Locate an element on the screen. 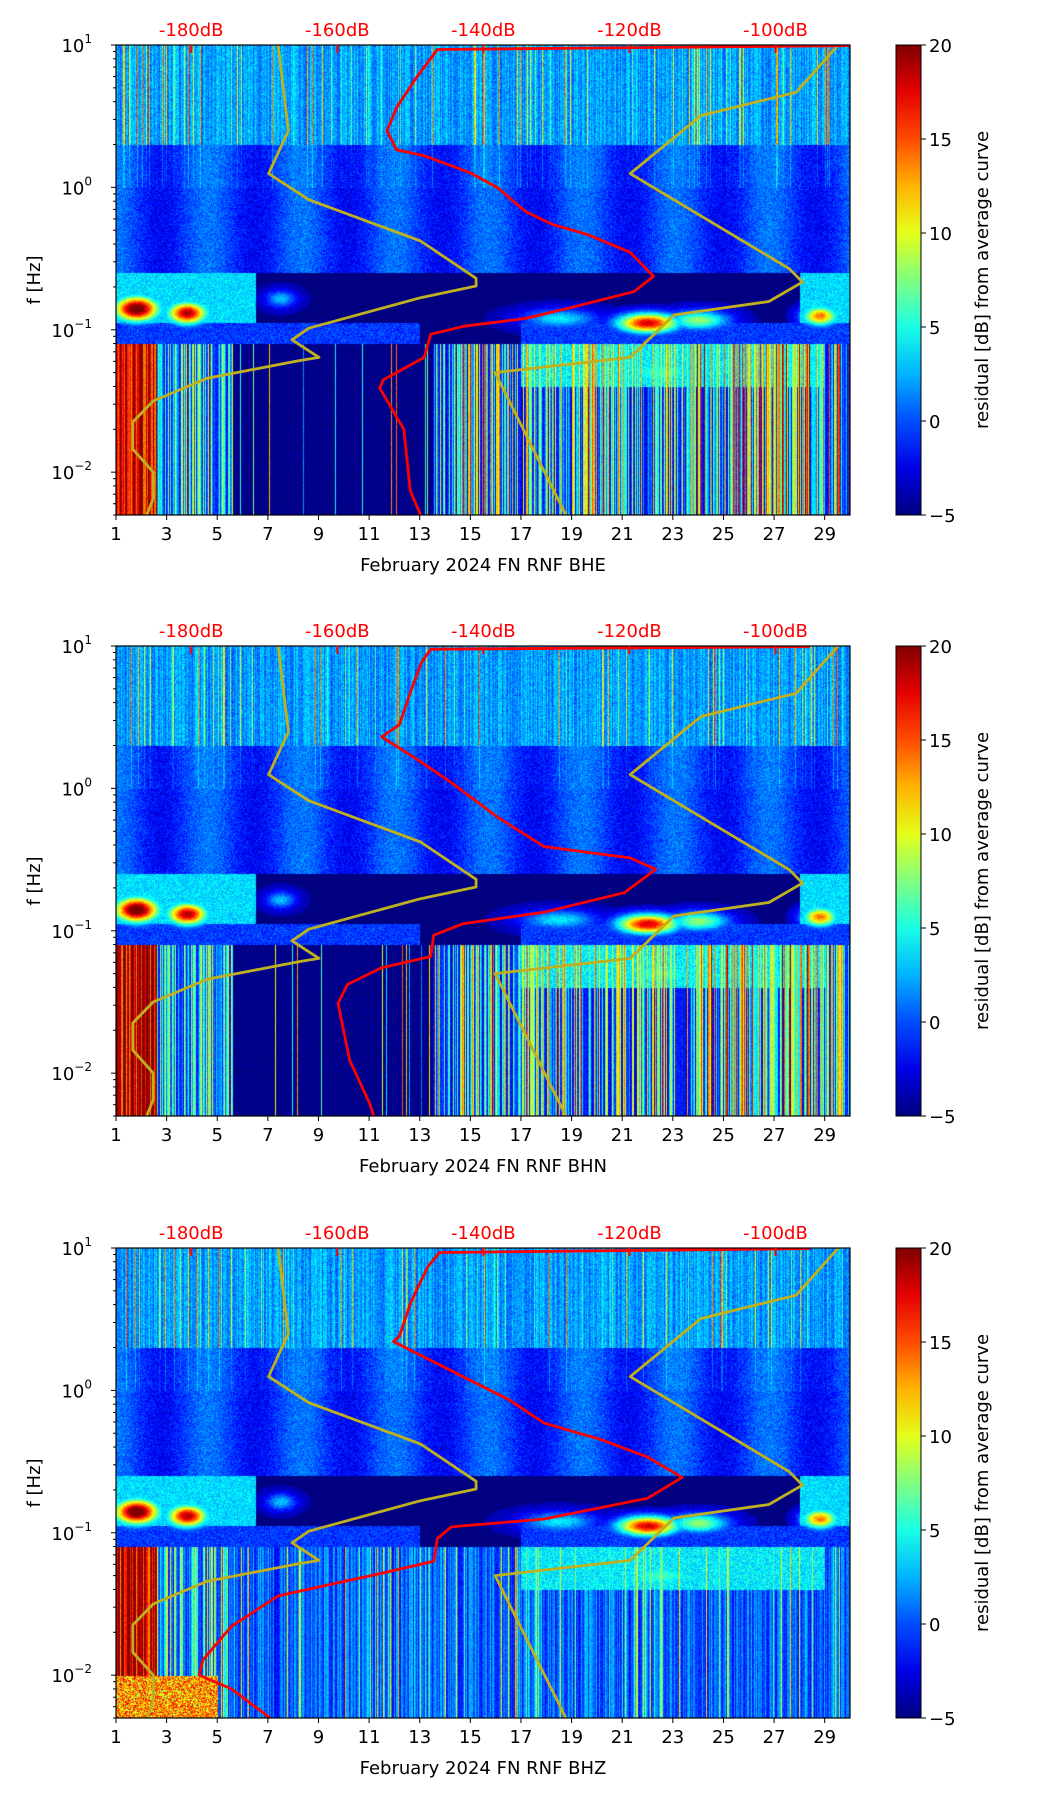 The image size is (1052, 1806). x-tick-label: 23 is located at coordinates (672, 534).